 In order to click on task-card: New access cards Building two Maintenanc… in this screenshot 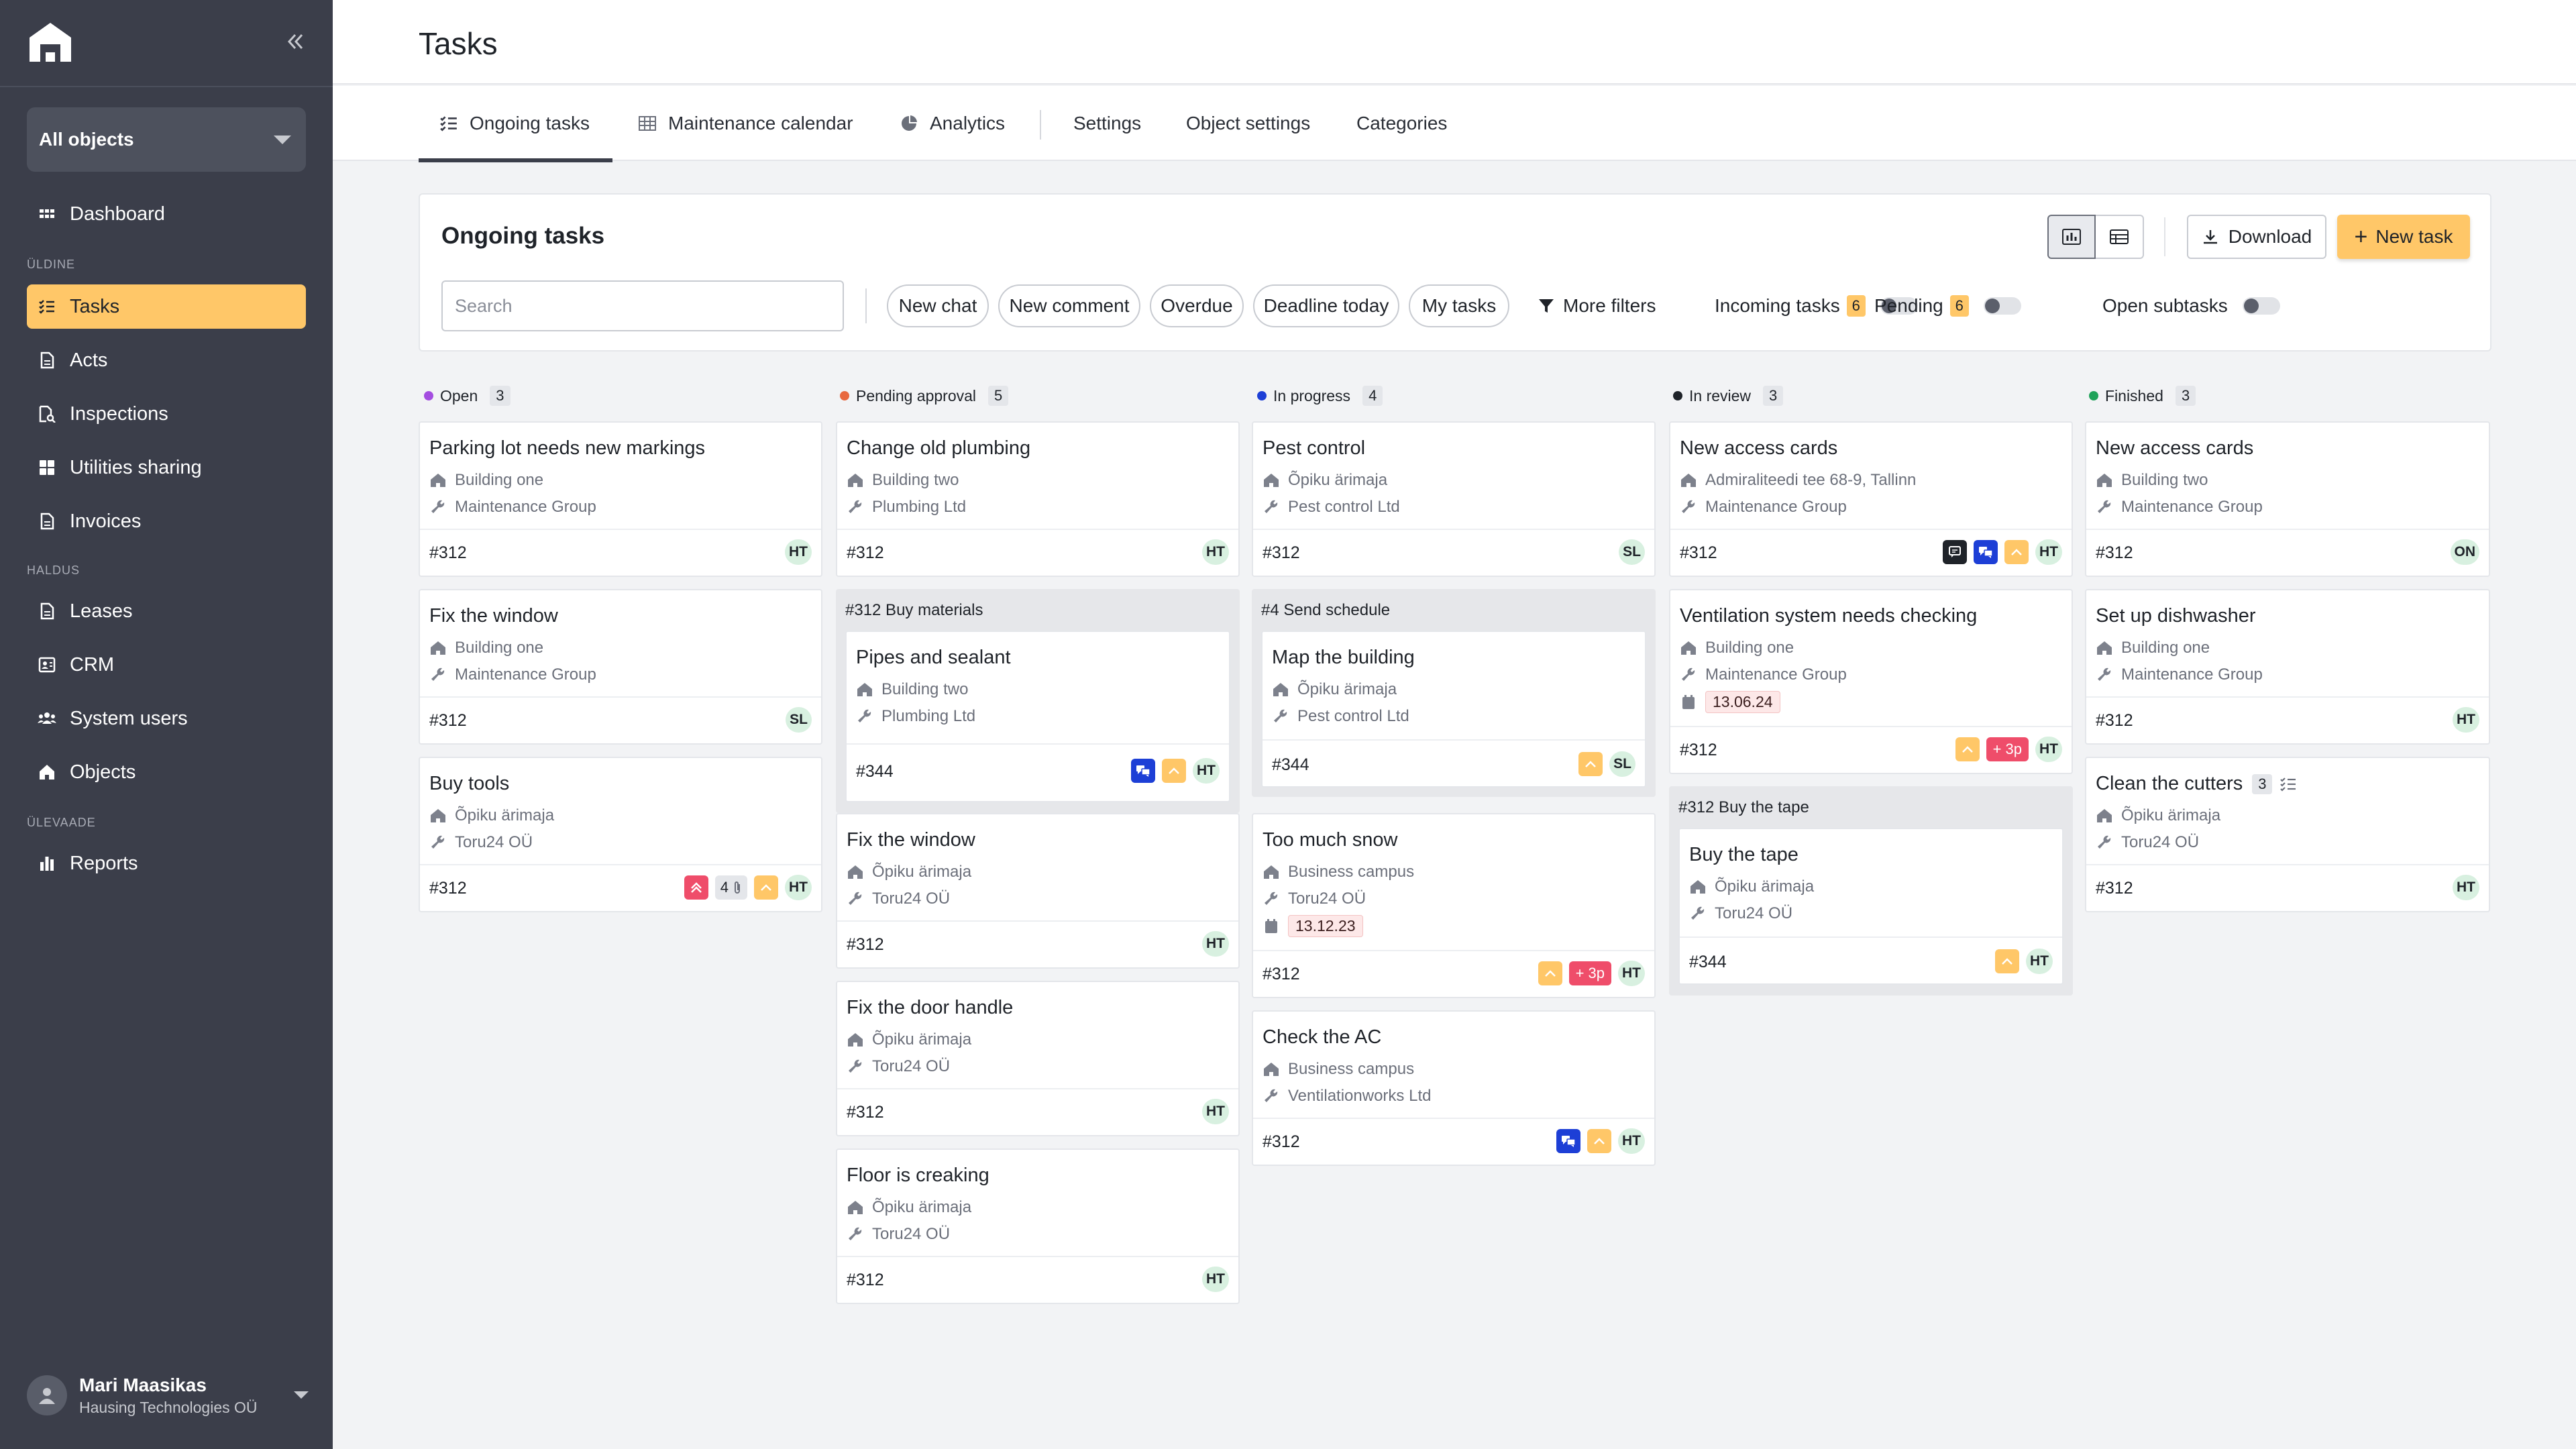, I will do `click(2287, 499)`.